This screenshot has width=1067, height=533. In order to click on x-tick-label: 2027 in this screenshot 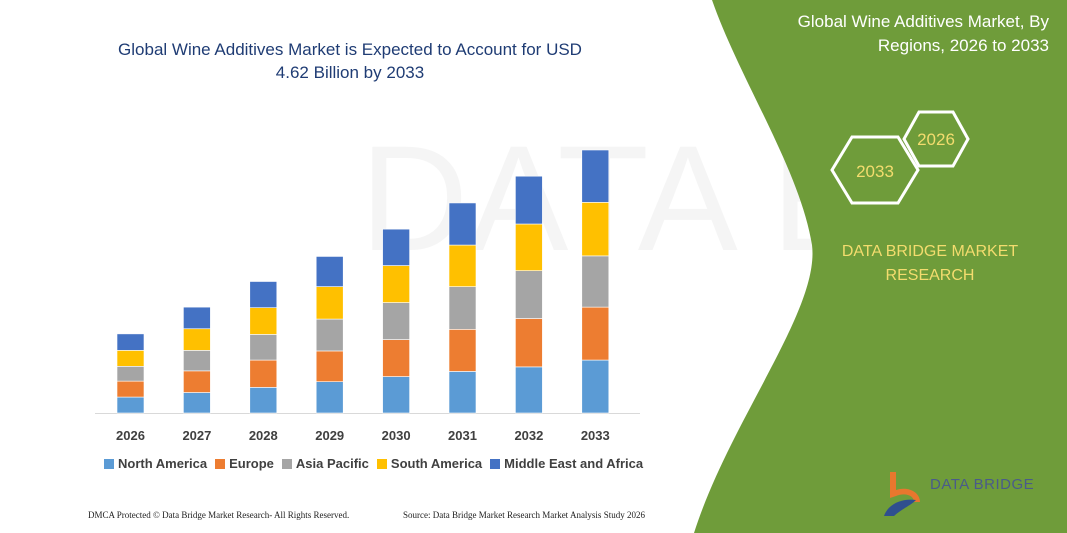, I will do `click(196, 435)`.